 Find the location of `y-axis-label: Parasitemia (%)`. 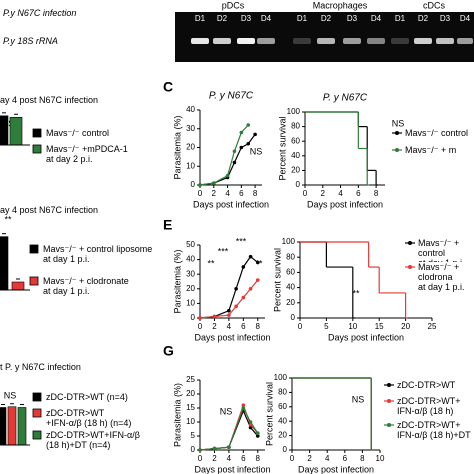

y-axis-label: Parasitemia (%) is located at coordinates (177, 415).